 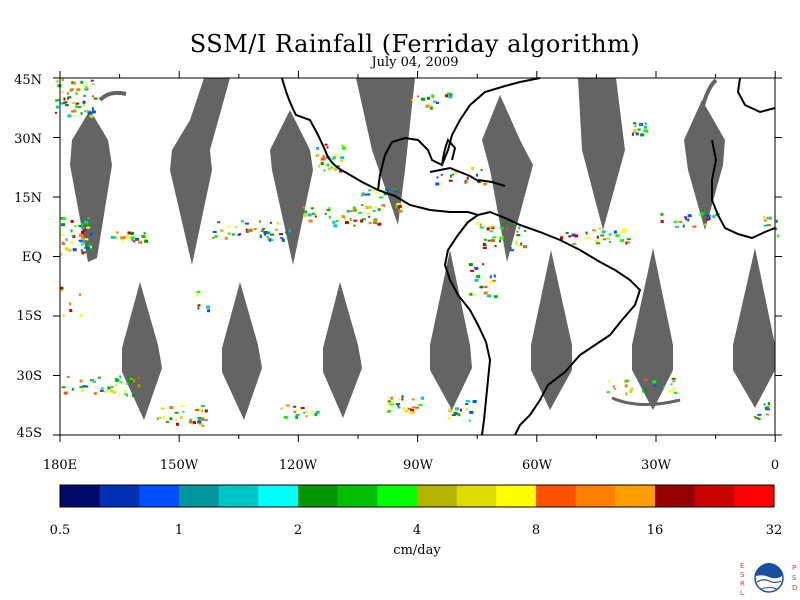 I want to click on lon-label: 150W, so click(x=179, y=465).